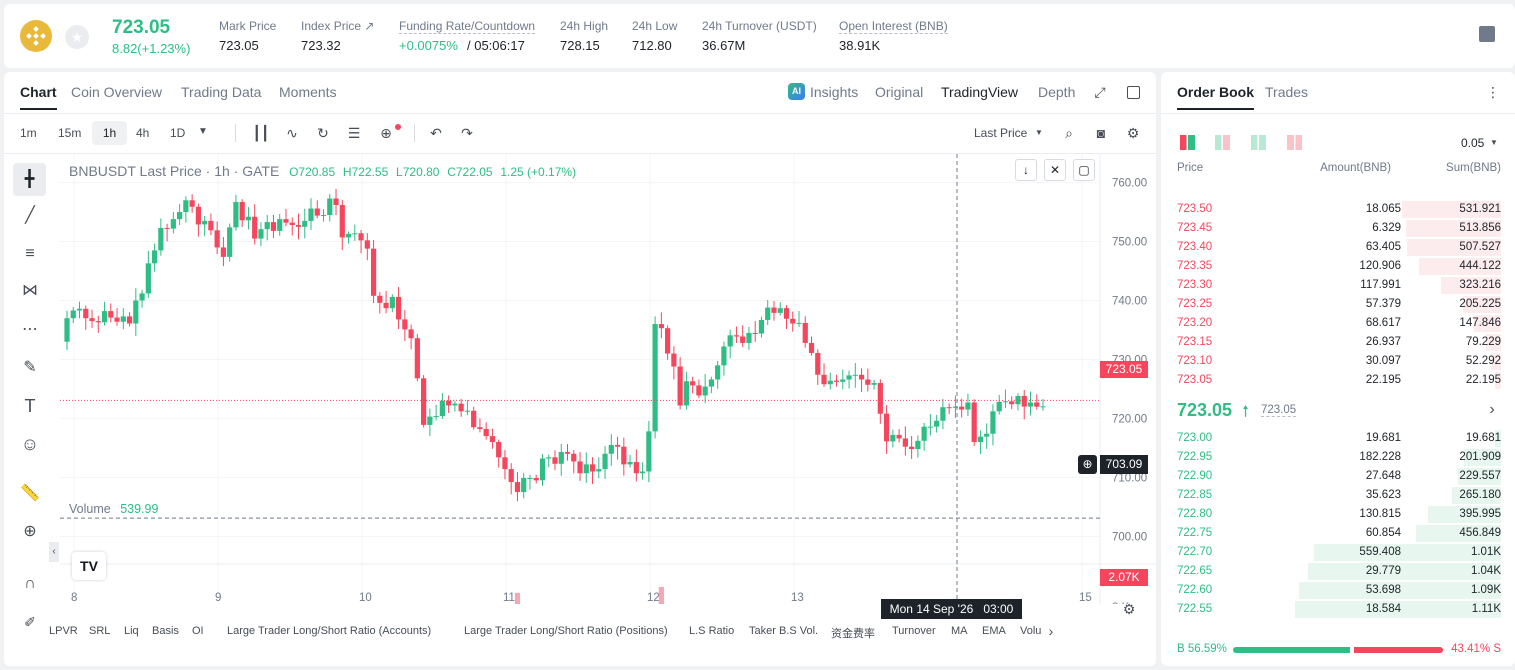 This screenshot has height=670, width=1515. Describe the element at coordinates (30, 493) in the screenshot. I see `ruler-icon: 📏` at that location.